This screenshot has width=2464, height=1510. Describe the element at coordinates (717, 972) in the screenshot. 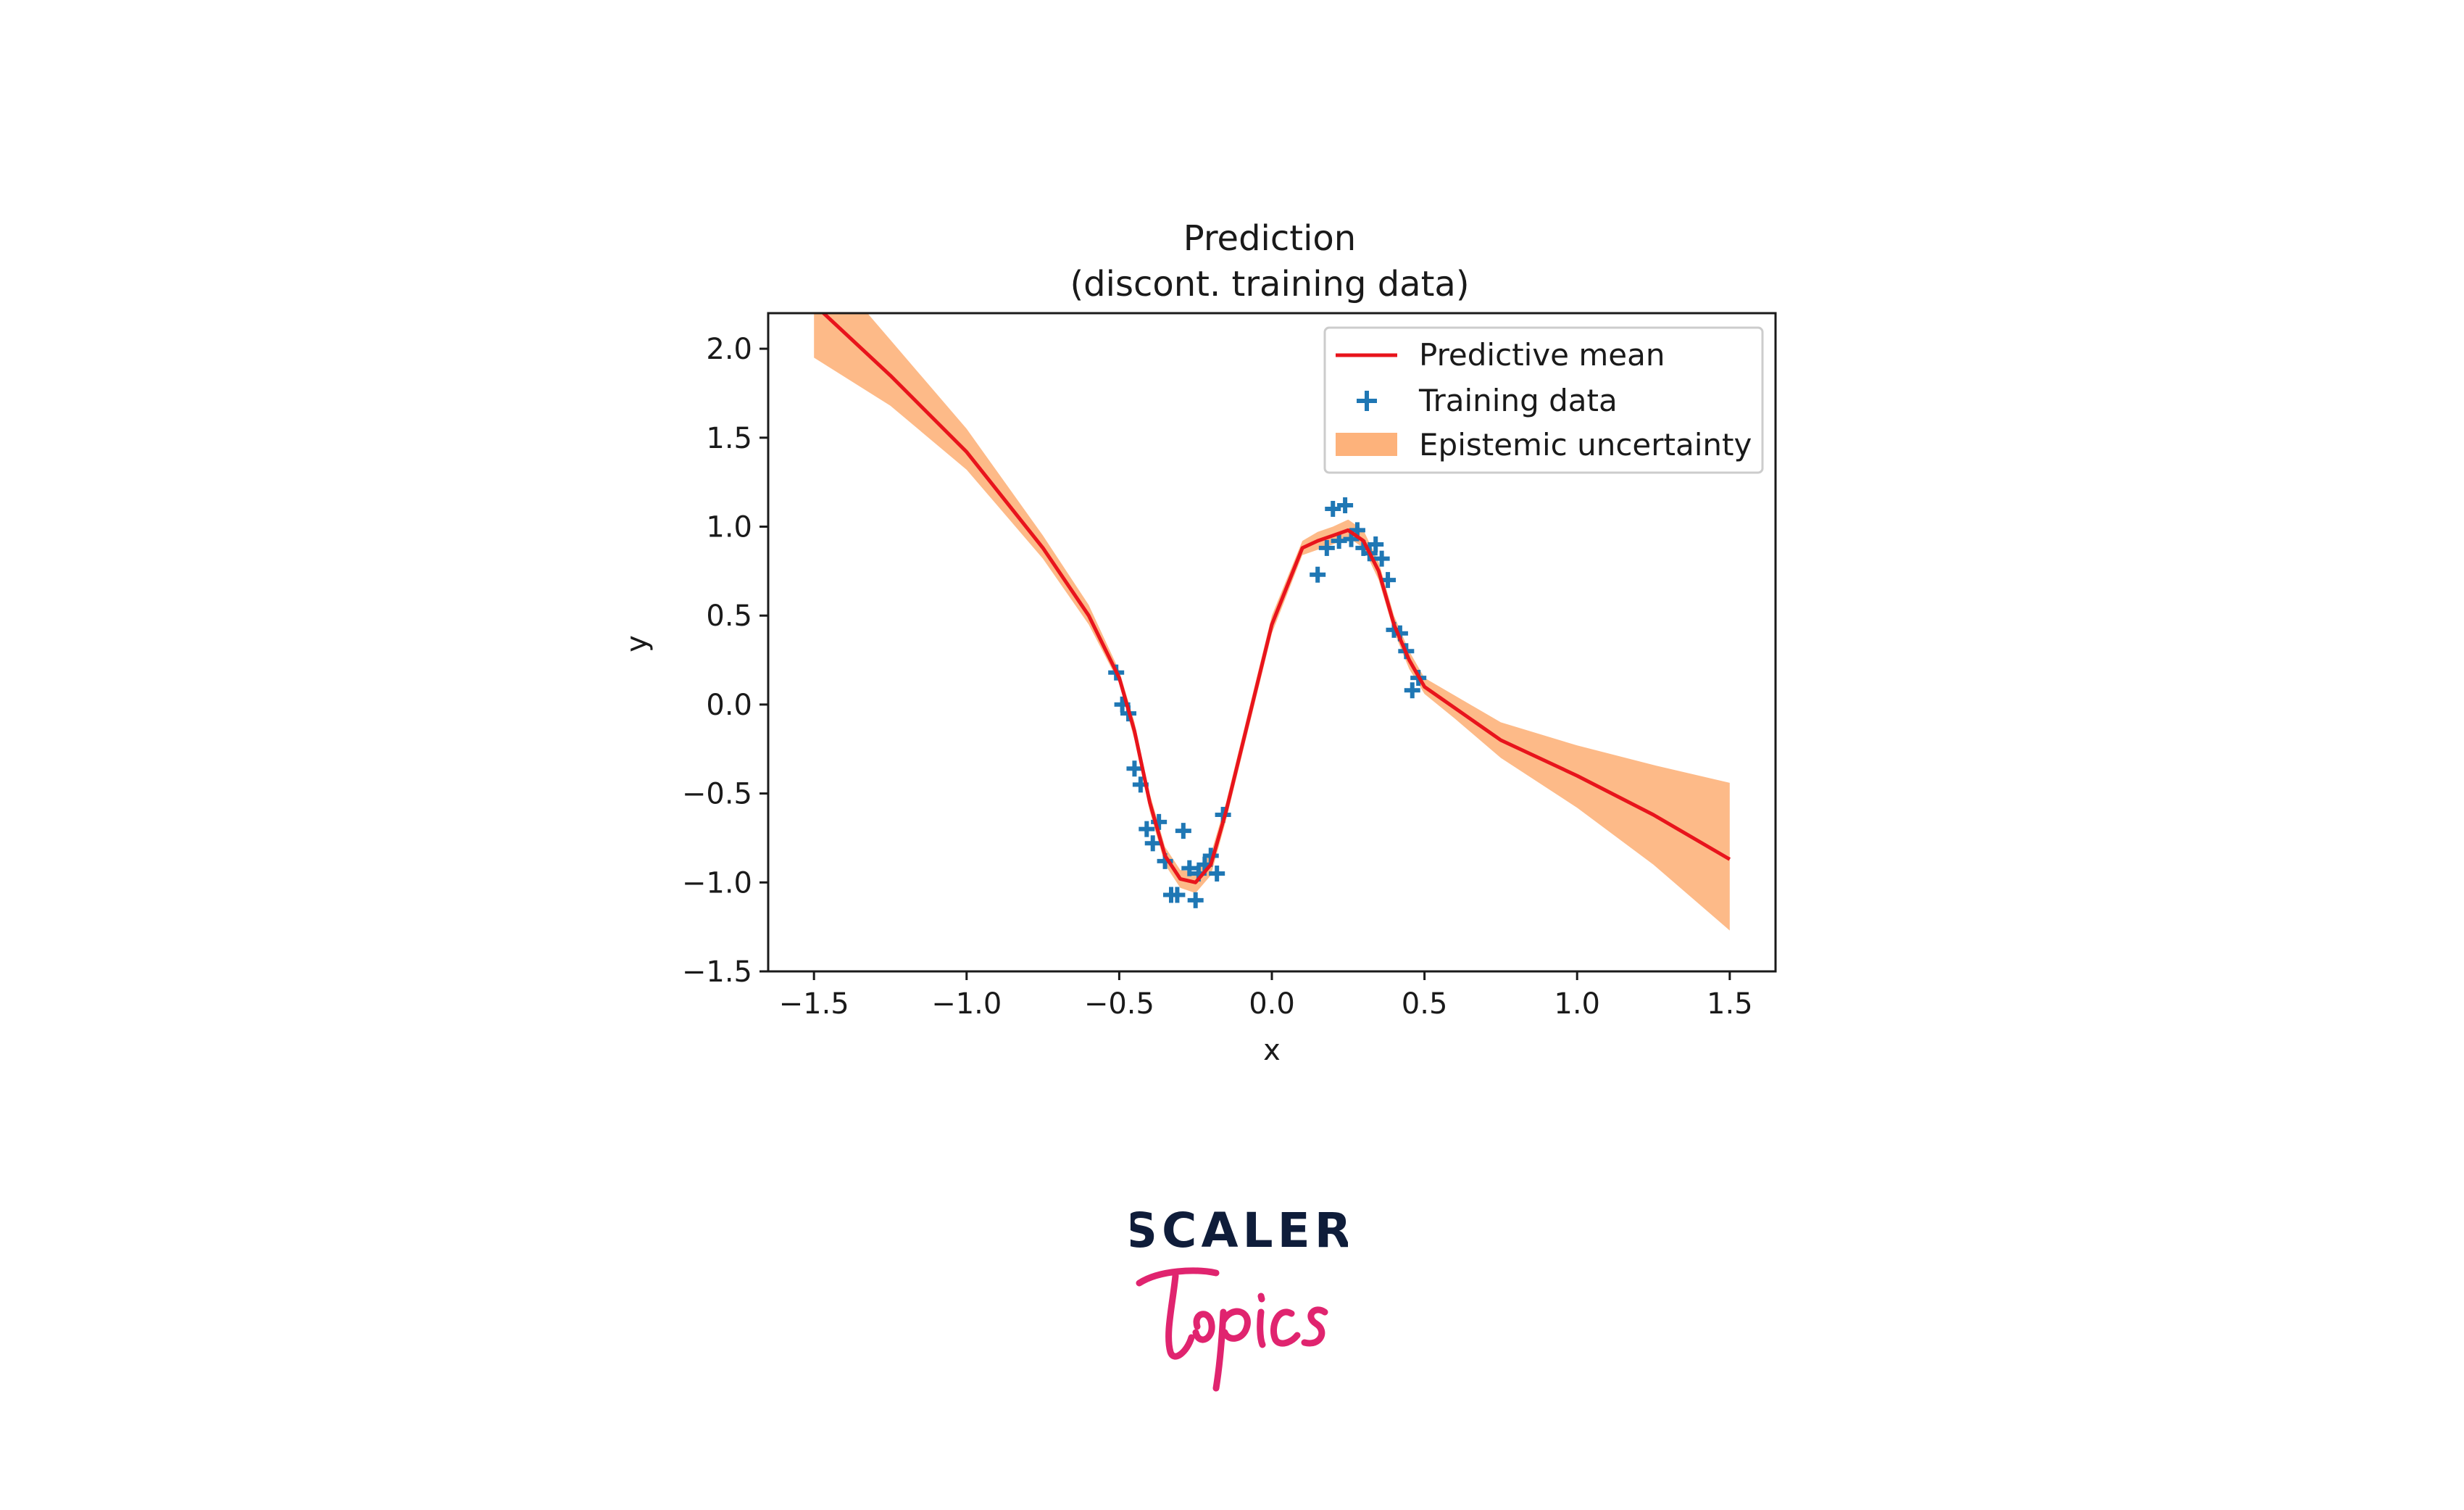

I see `y-tick-label: −1.5` at that location.